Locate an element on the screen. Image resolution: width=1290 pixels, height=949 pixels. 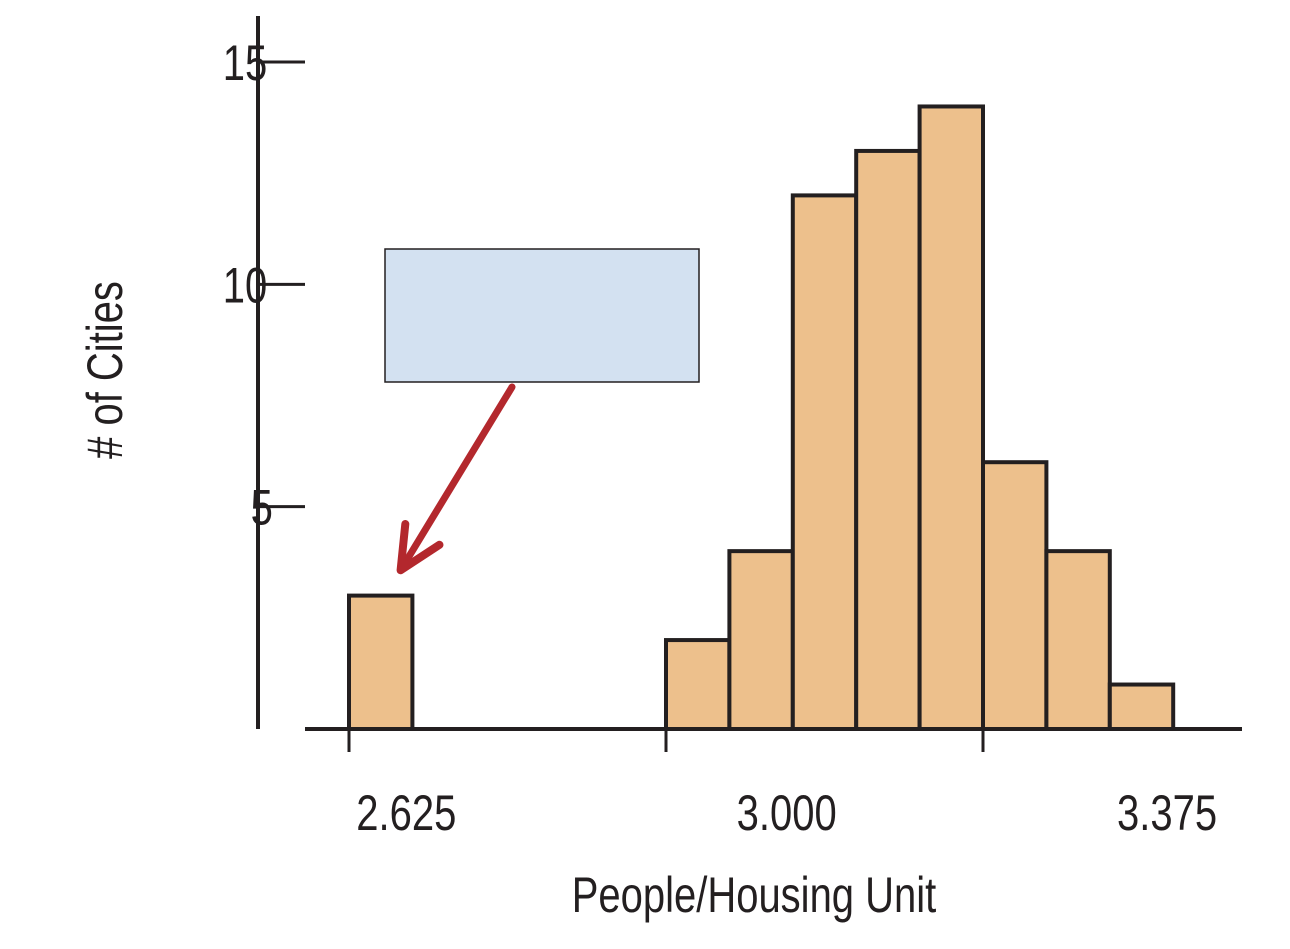
annotation-box is located at coordinates (542, 315).